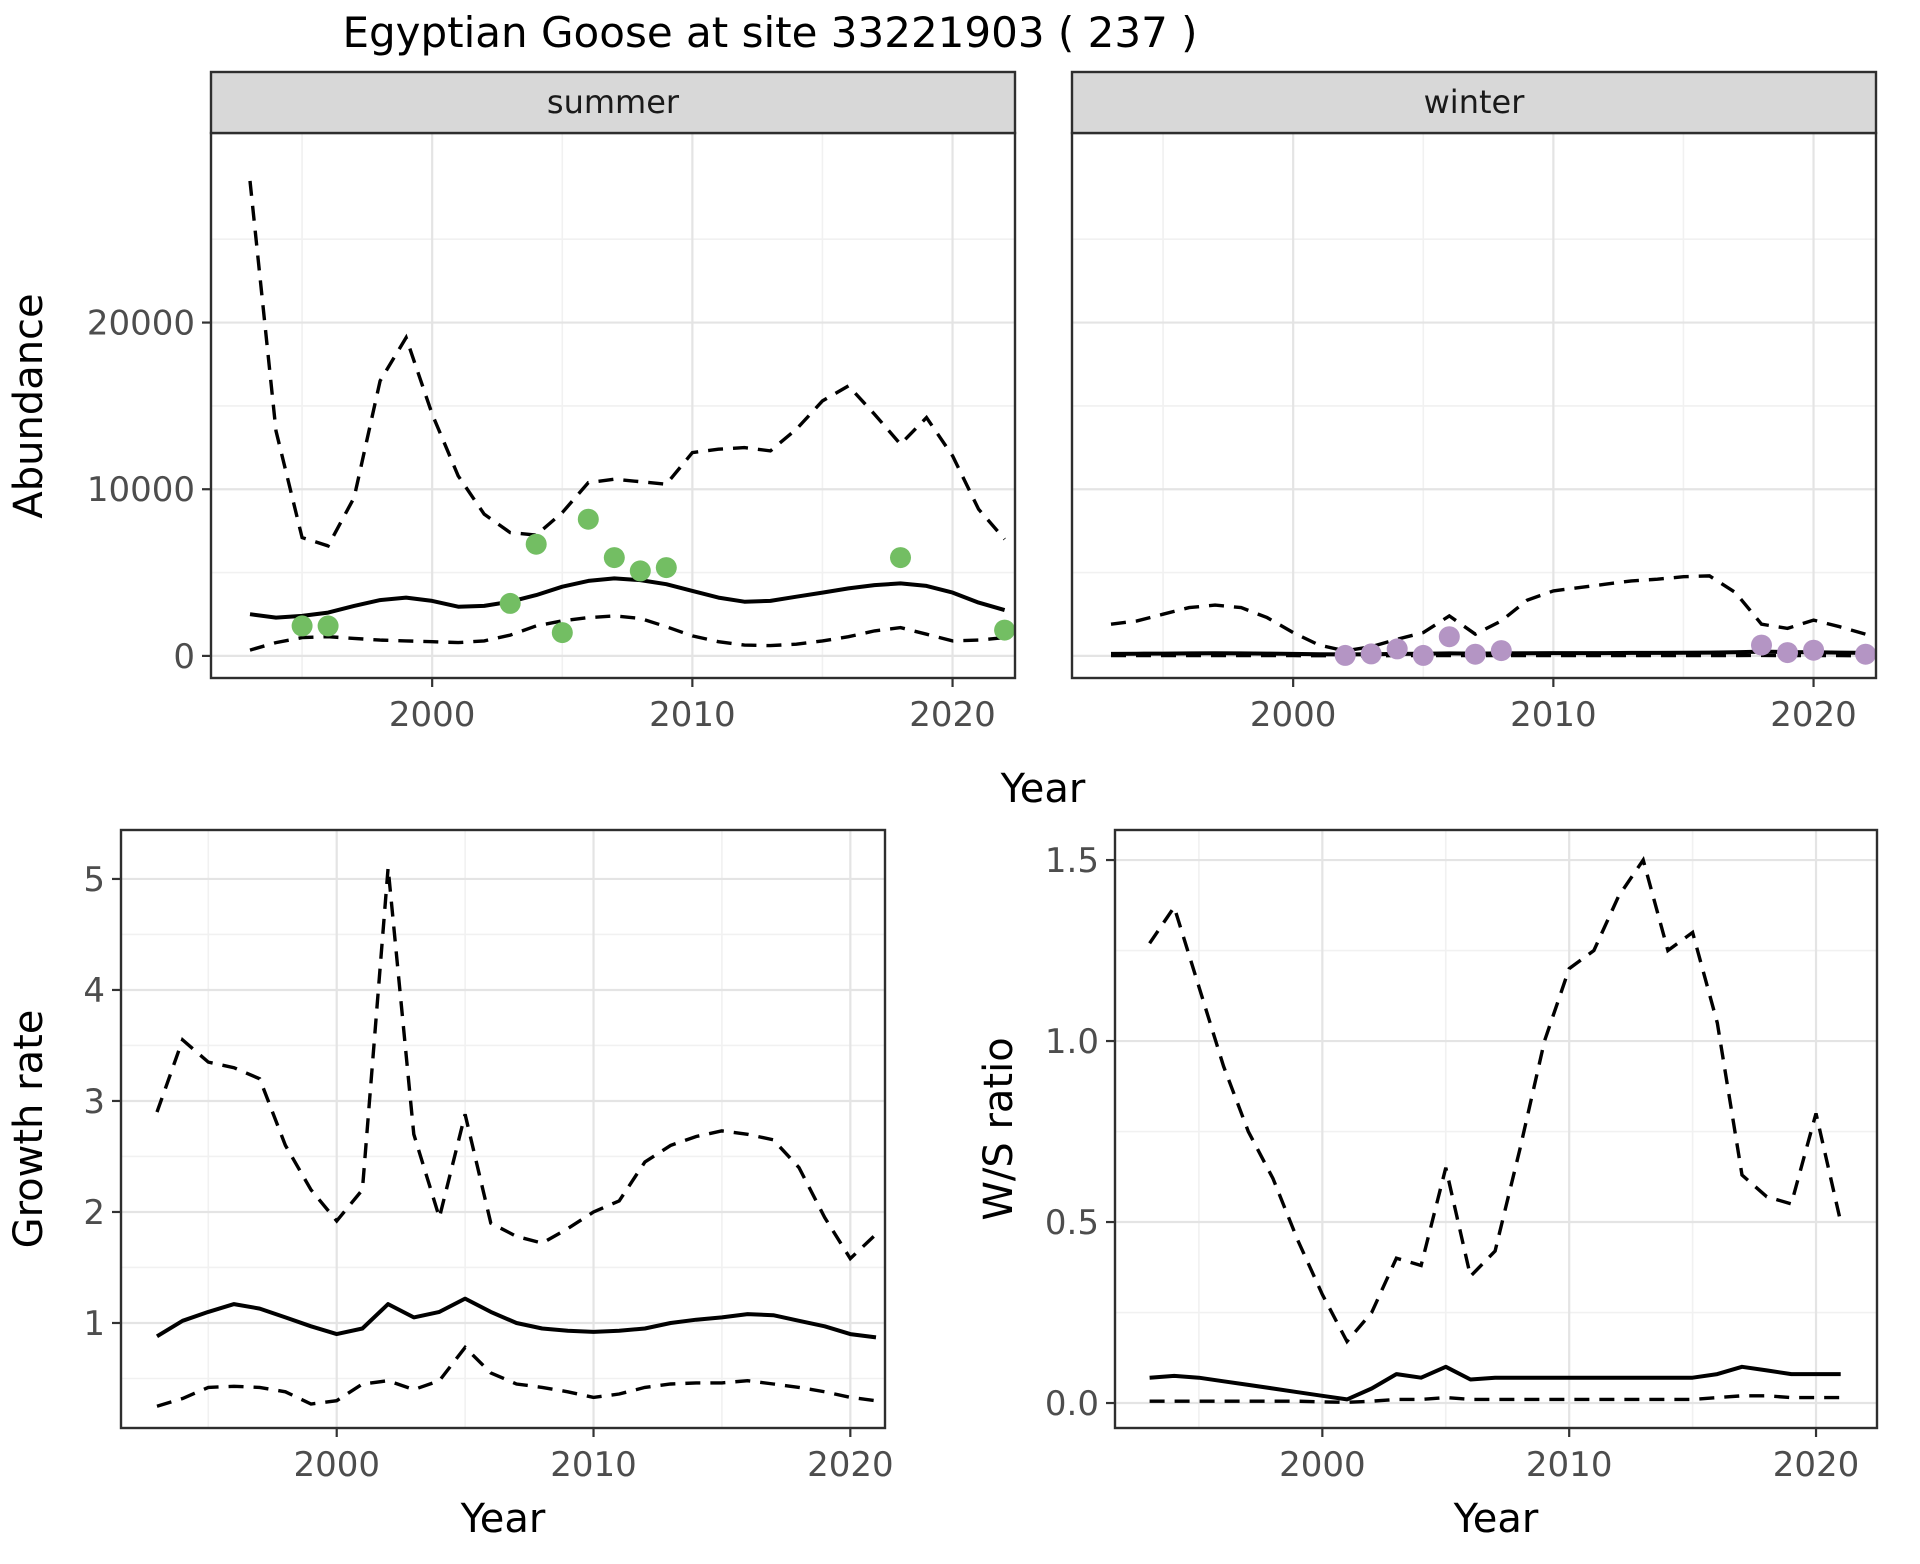 The width and height of the screenshot is (1920, 1564). Describe the element at coordinates (1072, 1223) in the screenshot. I see `y-axis-tick-label: 0.5` at that location.